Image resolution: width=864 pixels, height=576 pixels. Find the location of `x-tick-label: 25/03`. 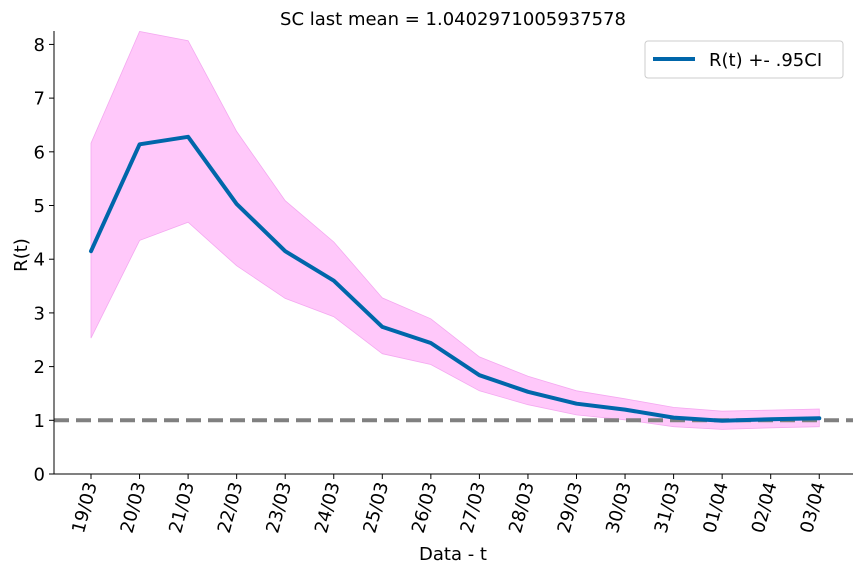

x-tick-label: 25/03 is located at coordinates (376, 508).